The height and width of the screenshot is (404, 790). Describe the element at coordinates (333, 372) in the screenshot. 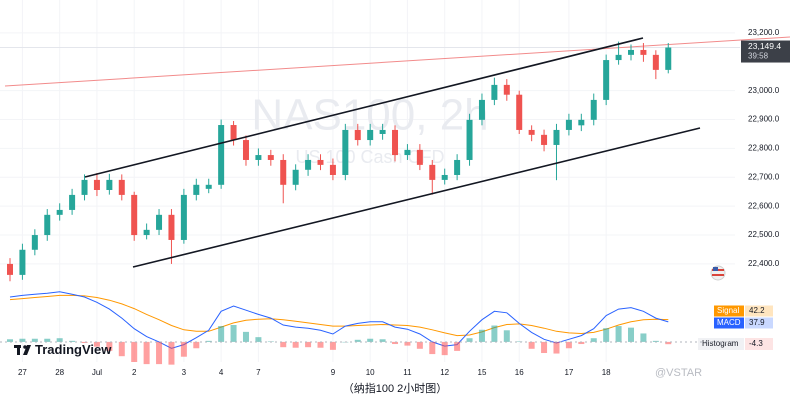

I see `x-tick-label: 9` at that location.